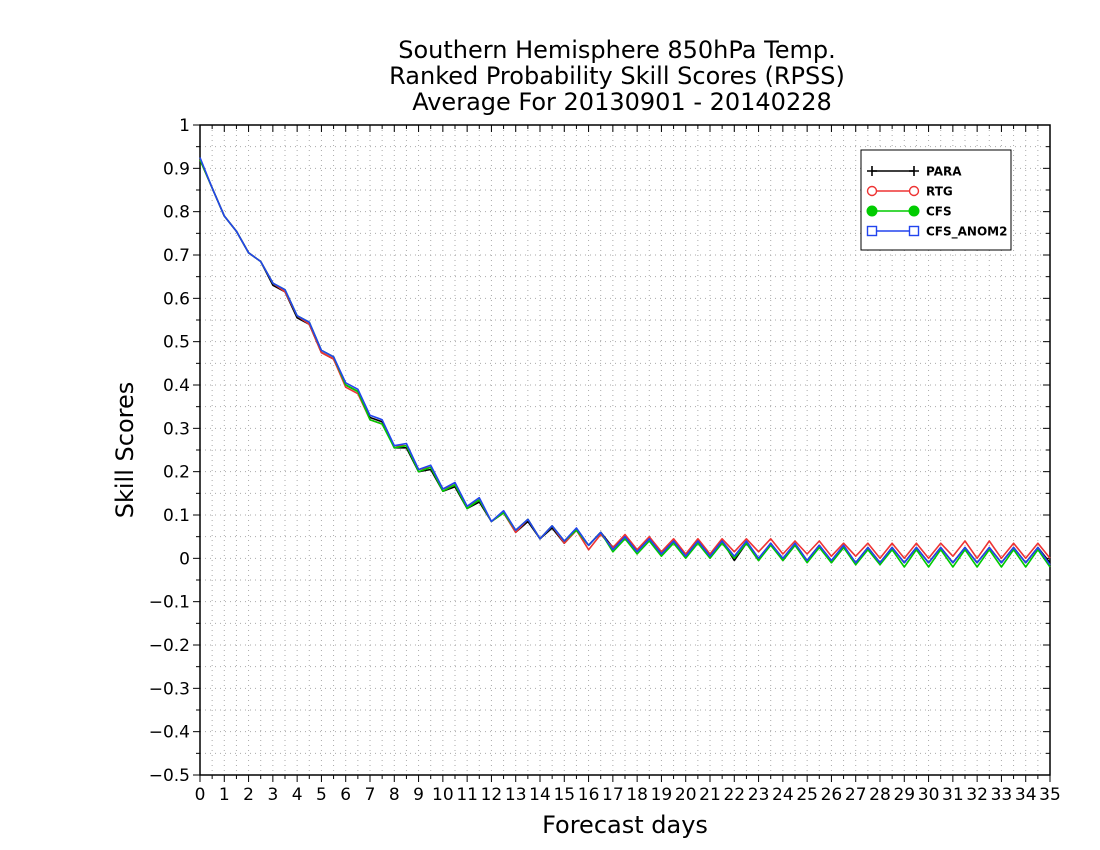 The width and height of the screenshot is (1100, 850). Describe the element at coordinates (176, 386) in the screenshot. I see `y-tick-label: 0.4` at that location.